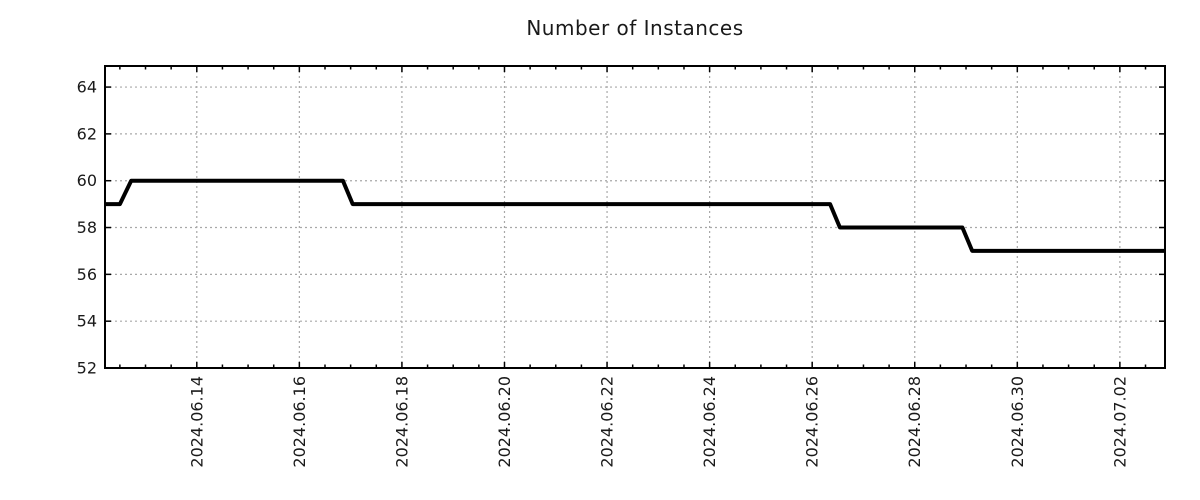 The height and width of the screenshot is (500, 1200). Describe the element at coordinates (87, 368) in the screenshot. I see `y-tick-label: 52` at that location.